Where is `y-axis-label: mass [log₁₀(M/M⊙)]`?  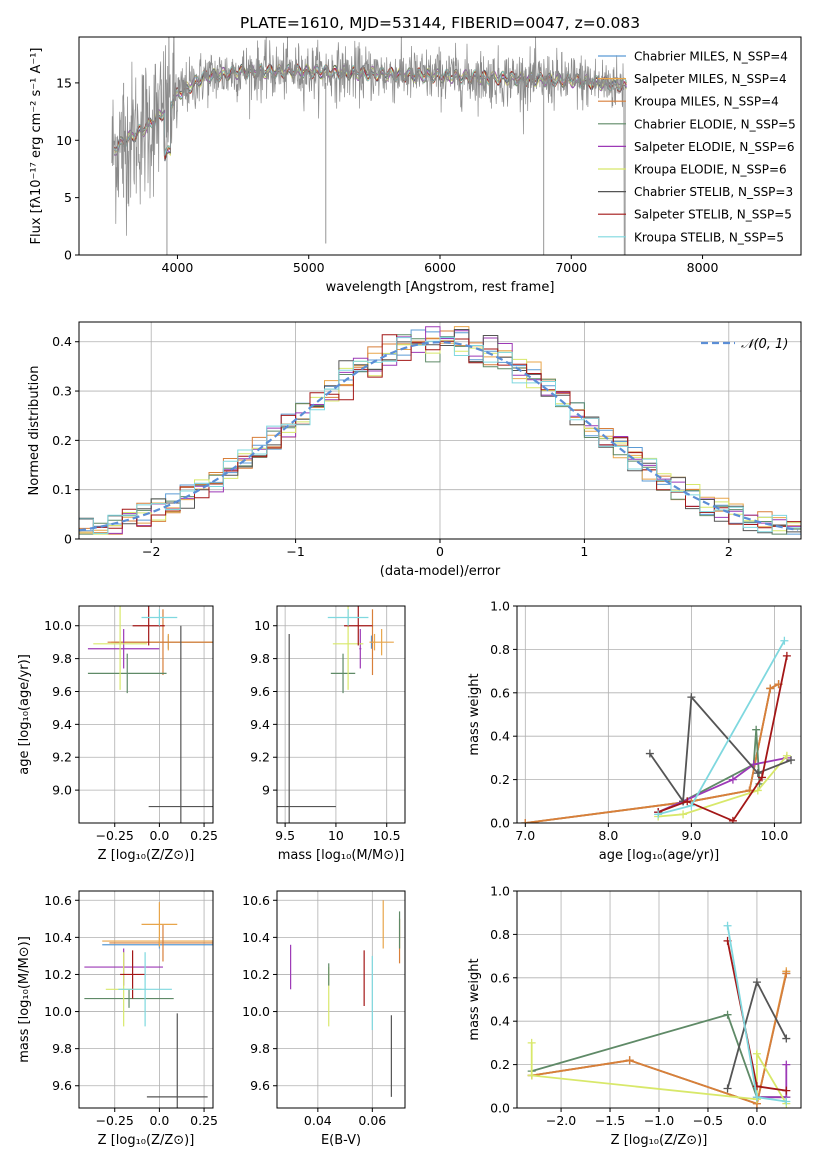
y-axis-label: mass [log₁₀(M/M⊙)] is located at coordinates (24, 999).